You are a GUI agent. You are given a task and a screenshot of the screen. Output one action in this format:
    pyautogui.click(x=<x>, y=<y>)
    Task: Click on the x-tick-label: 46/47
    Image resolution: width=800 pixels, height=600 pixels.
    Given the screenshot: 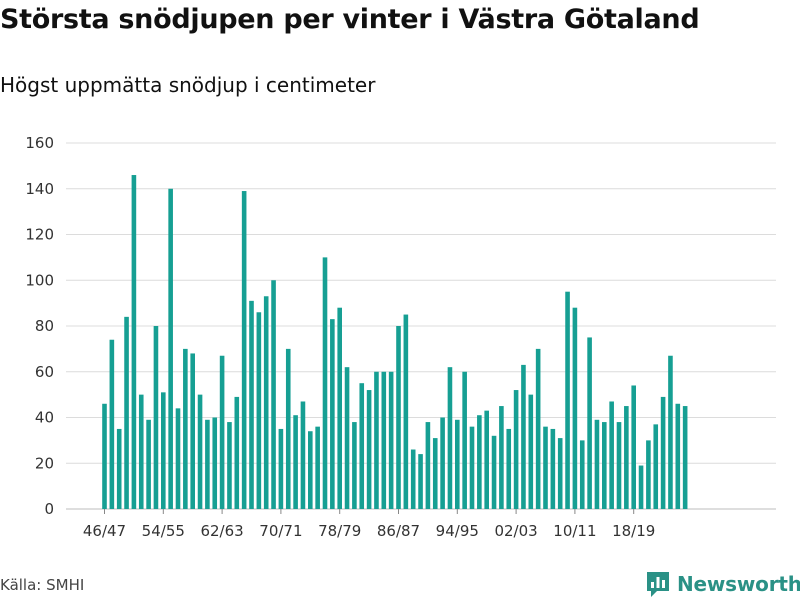 What is the action you would take?
    pyautogui.click(x=104, y=531)
    